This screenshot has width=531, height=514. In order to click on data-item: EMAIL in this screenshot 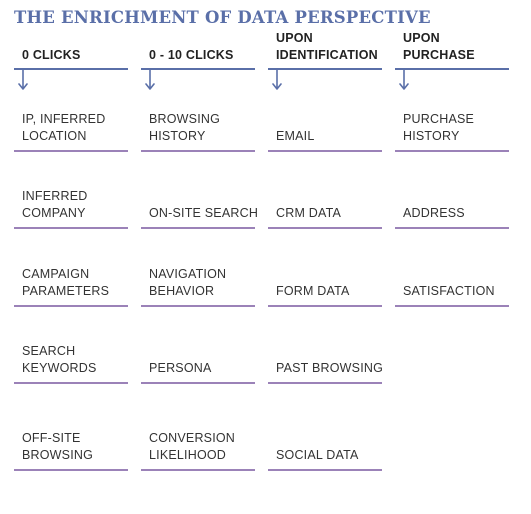, I will do `click(295, 136)`.